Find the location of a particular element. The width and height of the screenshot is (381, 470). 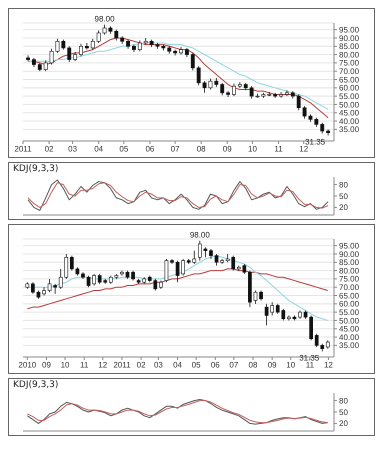

x-tick-label: 2010 is located at coordinates (27, 365).